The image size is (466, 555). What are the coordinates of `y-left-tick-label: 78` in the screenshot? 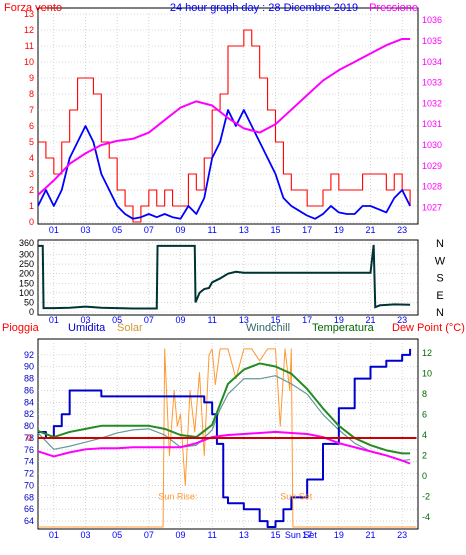 It's located at (29, 438).